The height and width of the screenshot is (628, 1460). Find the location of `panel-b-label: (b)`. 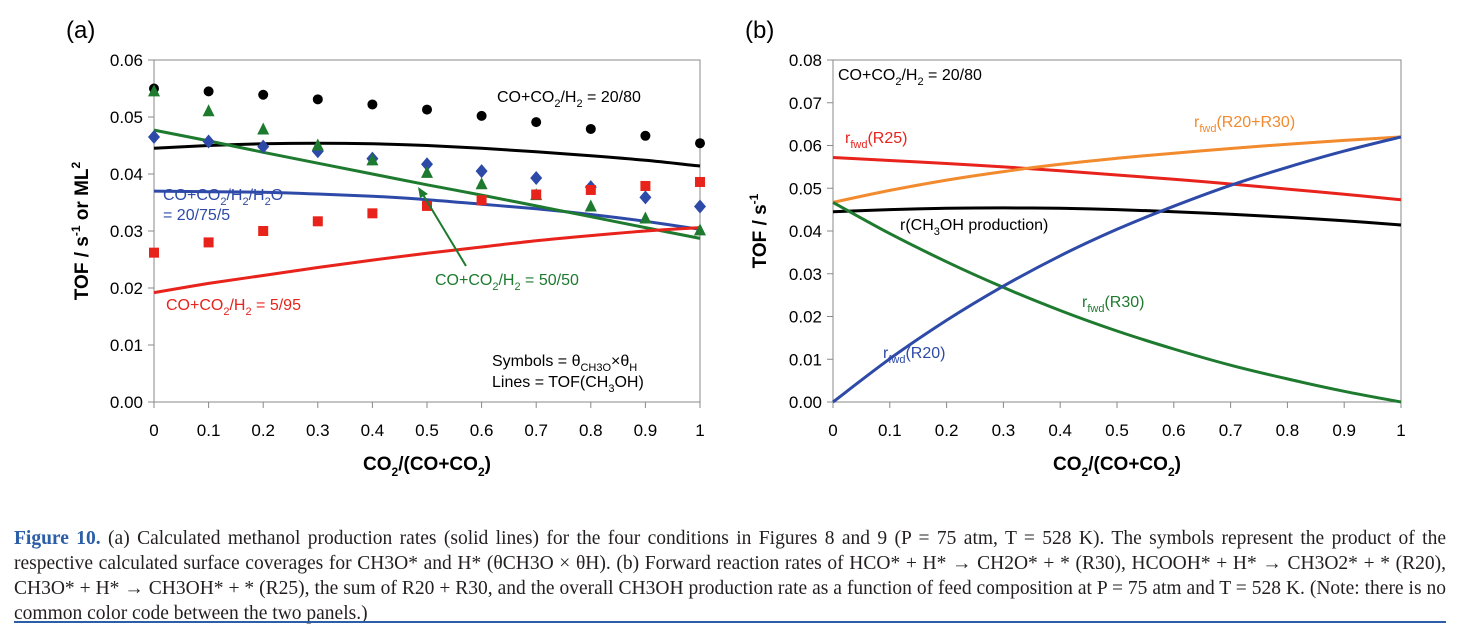

panel-b-label: (b) is located at coordinates (759, 30).